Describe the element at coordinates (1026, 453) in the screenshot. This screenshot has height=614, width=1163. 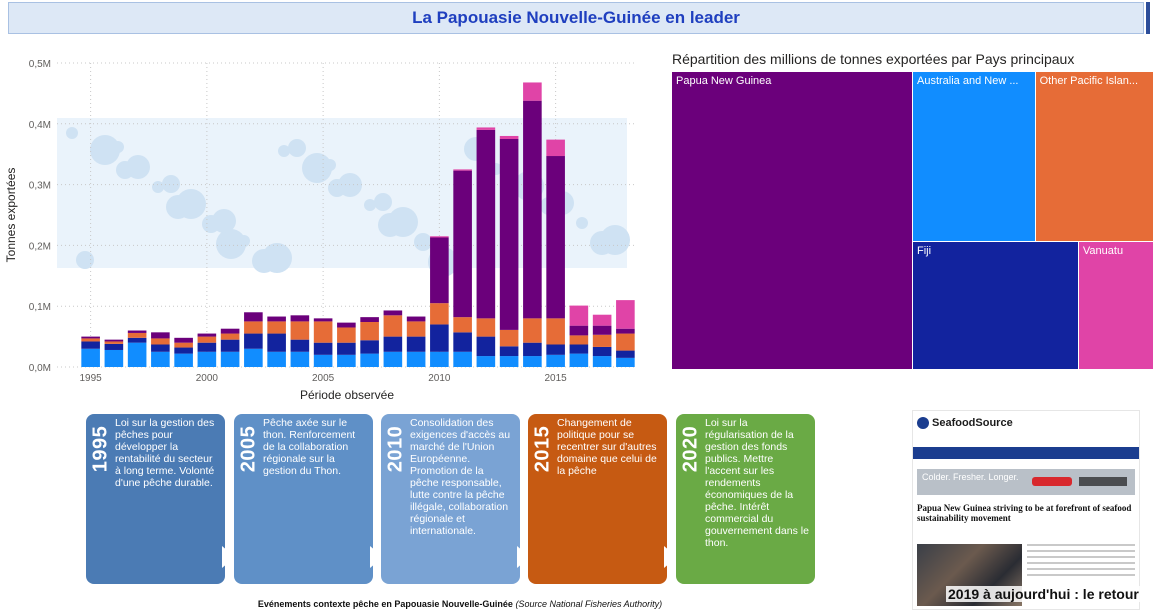
I see `article-nav-bar` at that location.